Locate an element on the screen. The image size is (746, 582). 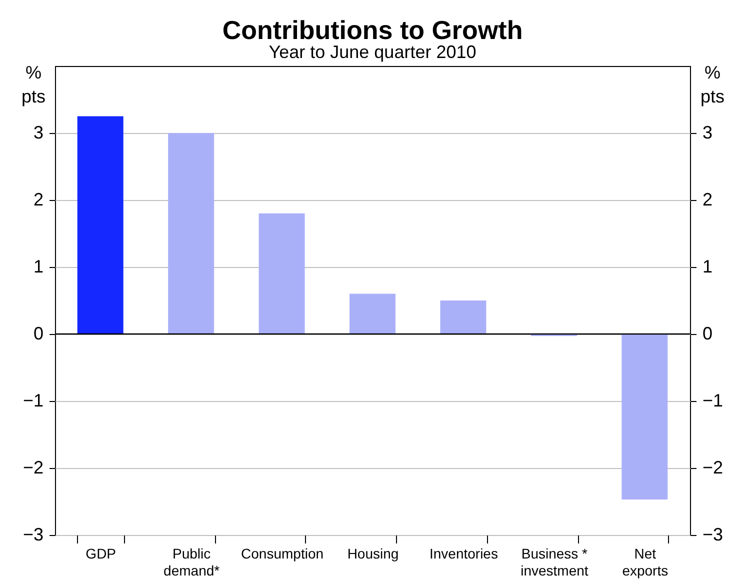
y2-tick-label: −2 is located at coordinates (713, 468).